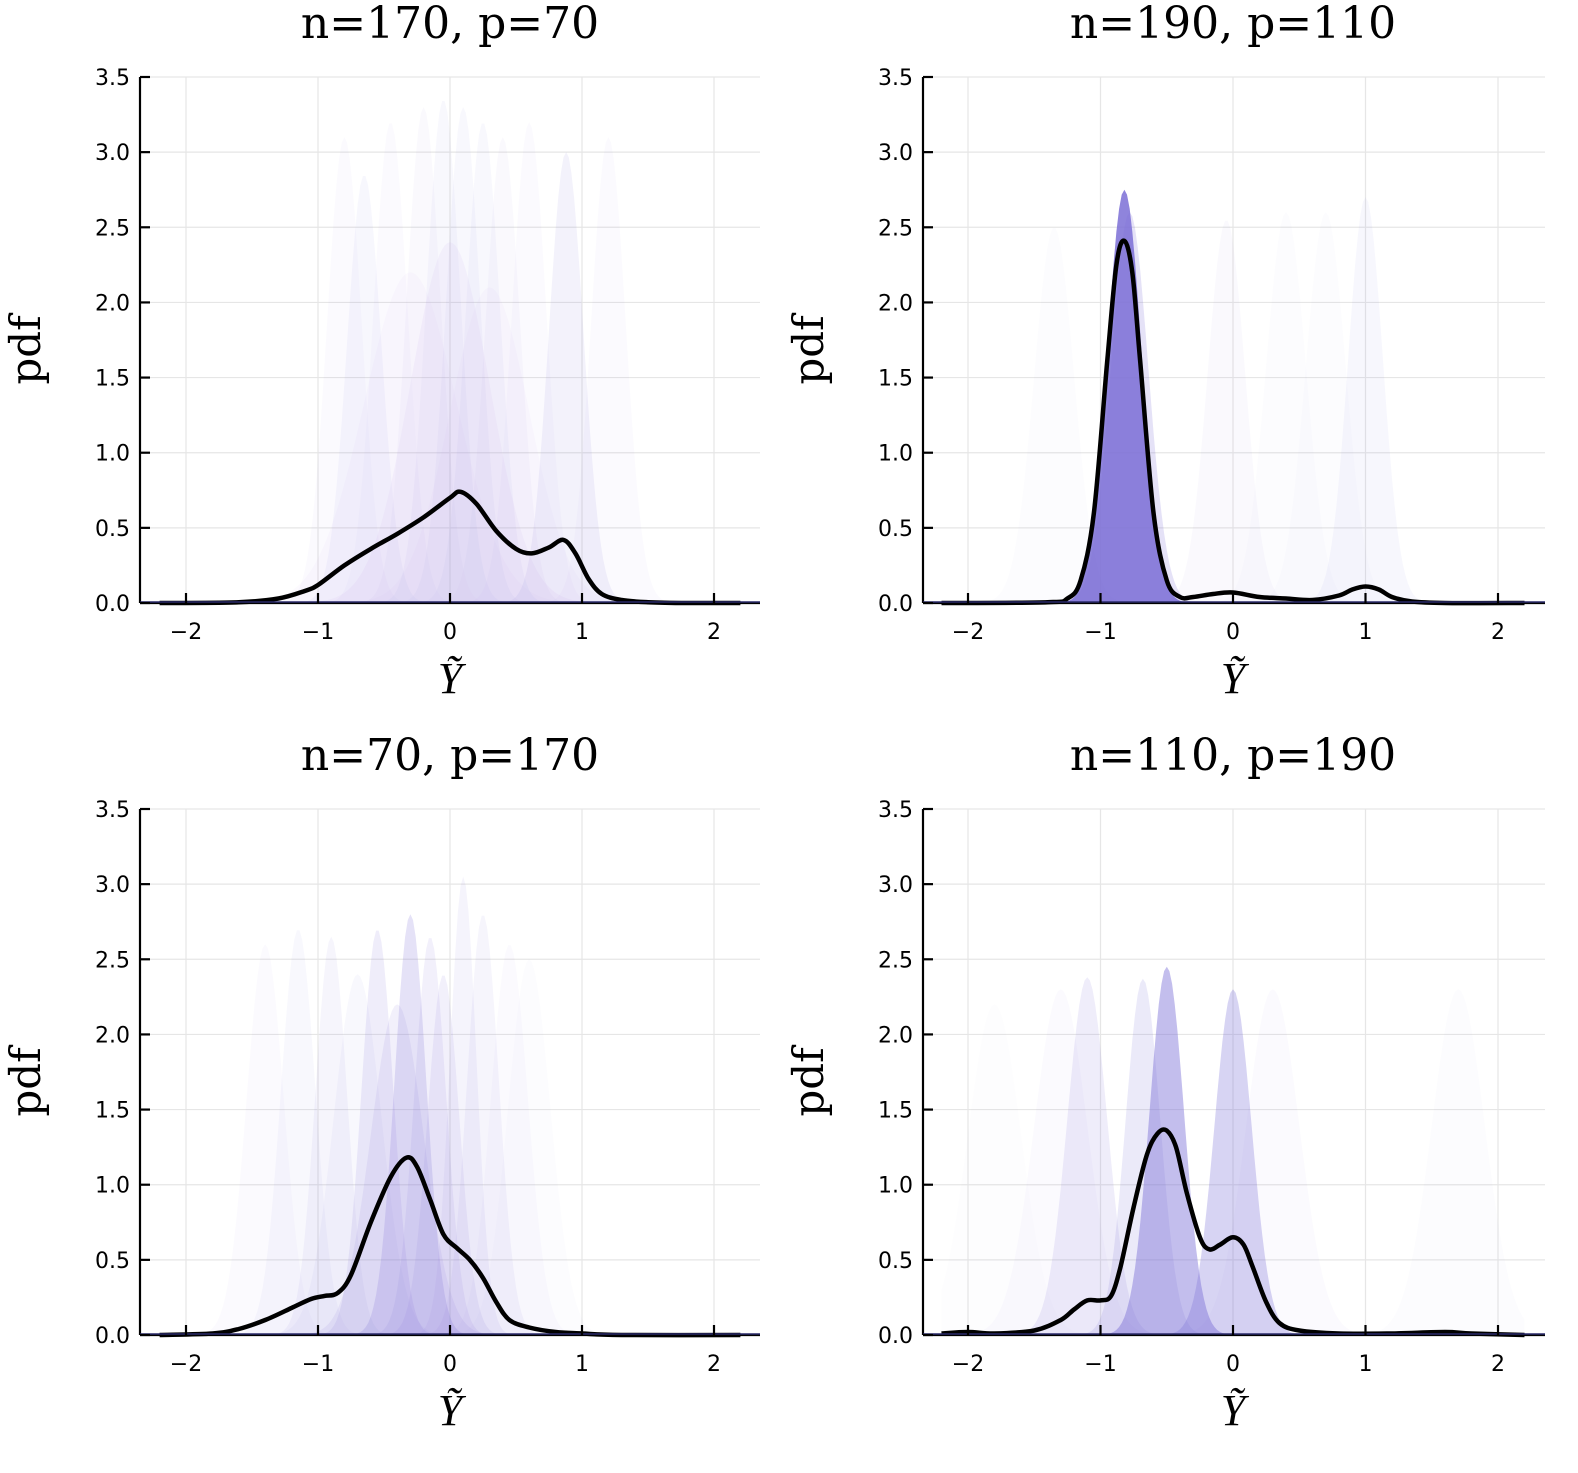 The image size is (1578, 1473). What do you see at coordinates (1233, 755) in the screenshot?
I see `subplot-title: n=110, p=190` at bounding box center [1233, 755].